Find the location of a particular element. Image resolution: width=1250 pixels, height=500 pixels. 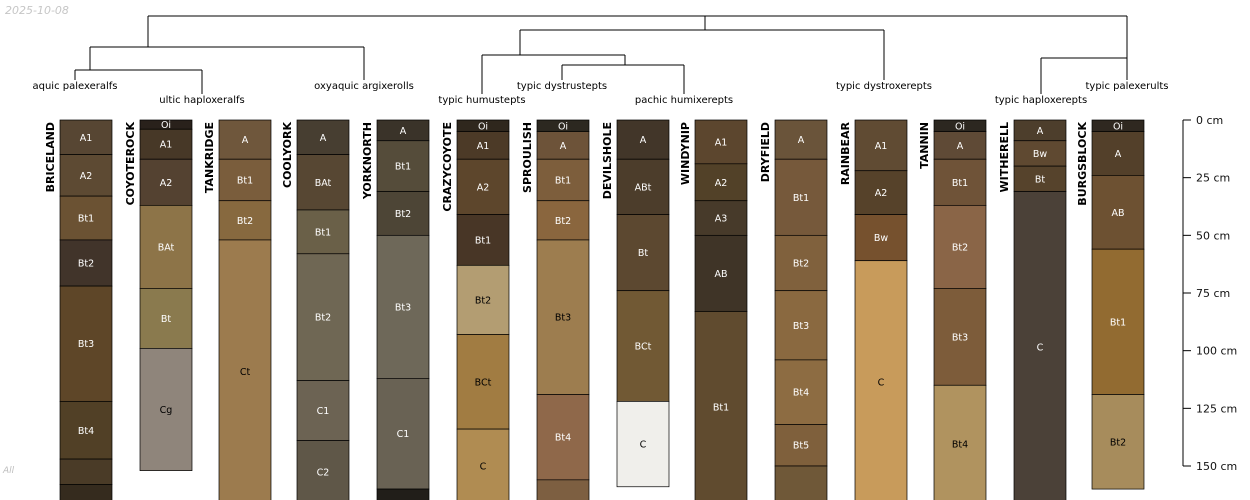

horizon-label: Bt5 is located at coordinates (801, 446).